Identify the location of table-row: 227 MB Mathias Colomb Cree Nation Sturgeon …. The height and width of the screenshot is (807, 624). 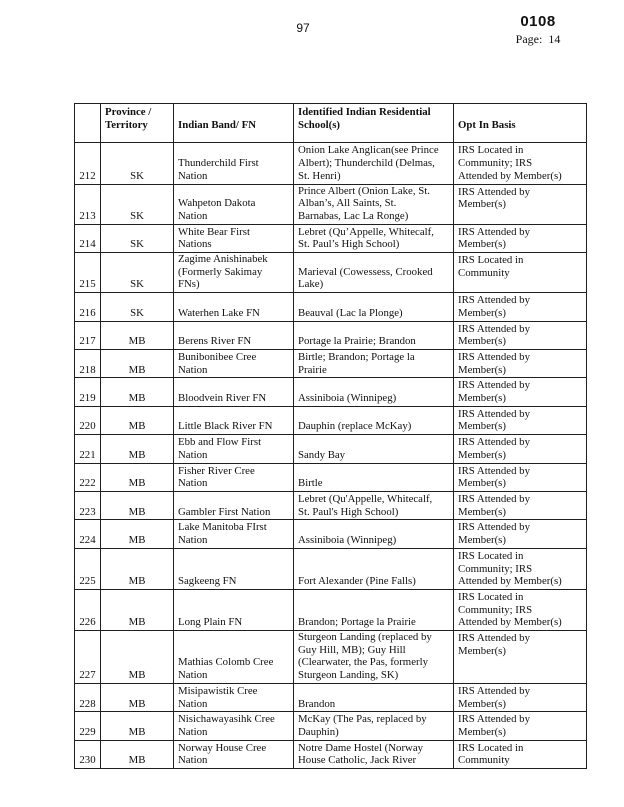
(330, 657).